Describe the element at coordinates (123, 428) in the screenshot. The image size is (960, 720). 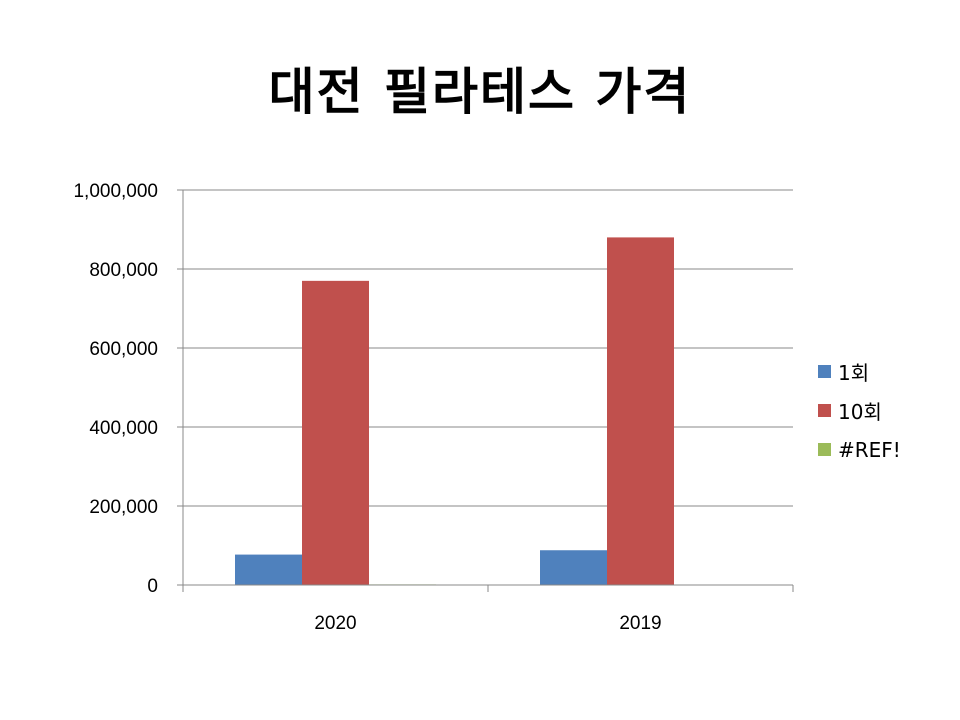
I see `y-tick-label: 400,000` at that location.